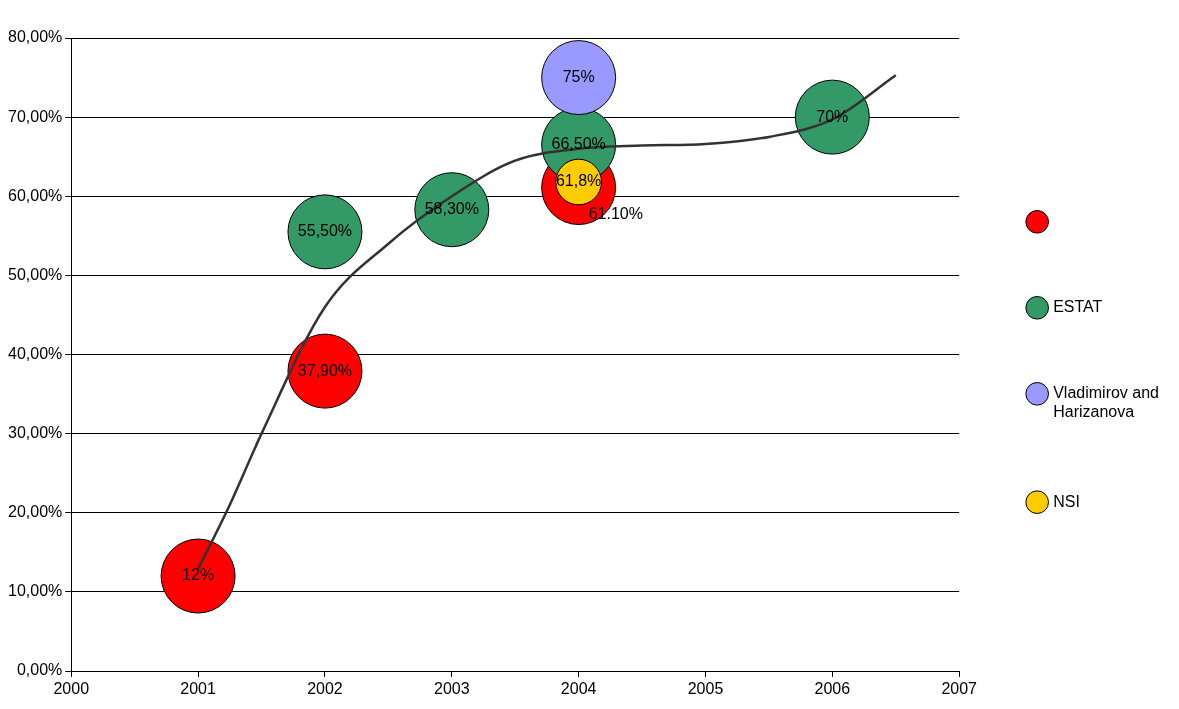 This screenshot has width=1179, height=709. Describe the element at coordinates (325, 231) in the screenshot. I see `data-label: 55,50%` at that location.